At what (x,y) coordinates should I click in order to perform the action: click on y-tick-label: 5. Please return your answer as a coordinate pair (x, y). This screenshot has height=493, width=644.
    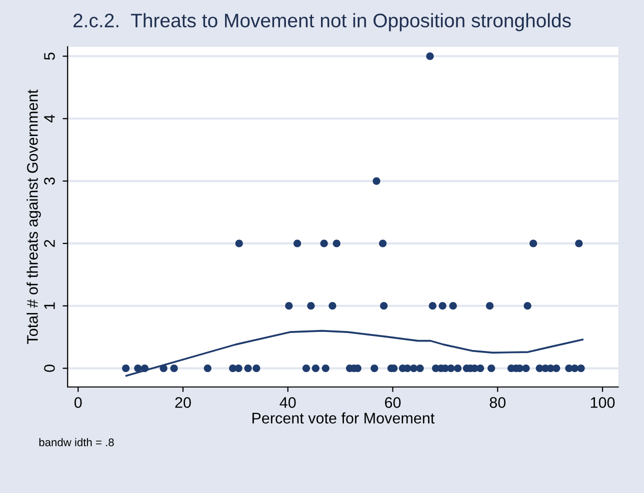
    Looking at the image, I should click on (49, 56).